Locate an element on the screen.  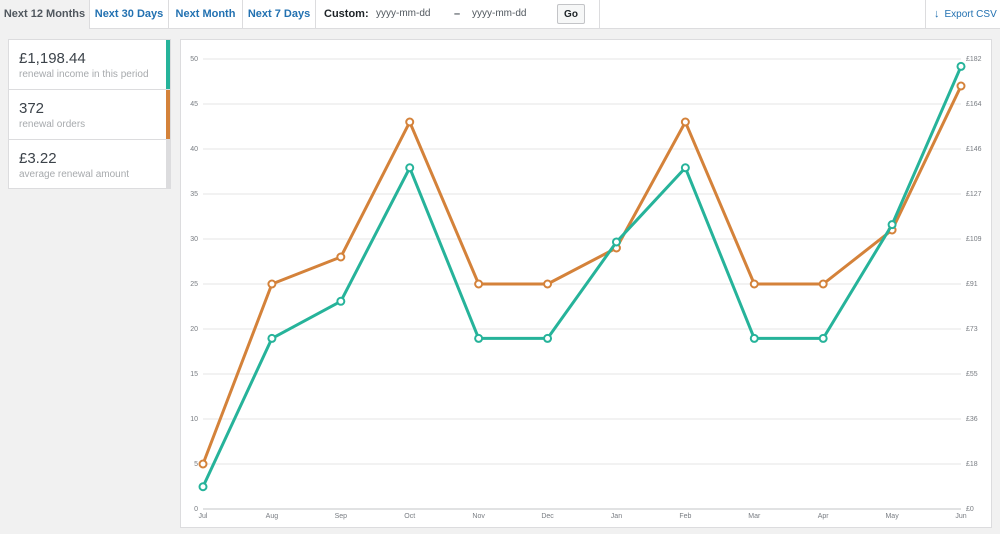
y-left-tick-label: 10 is located at coordinates (194, 419).